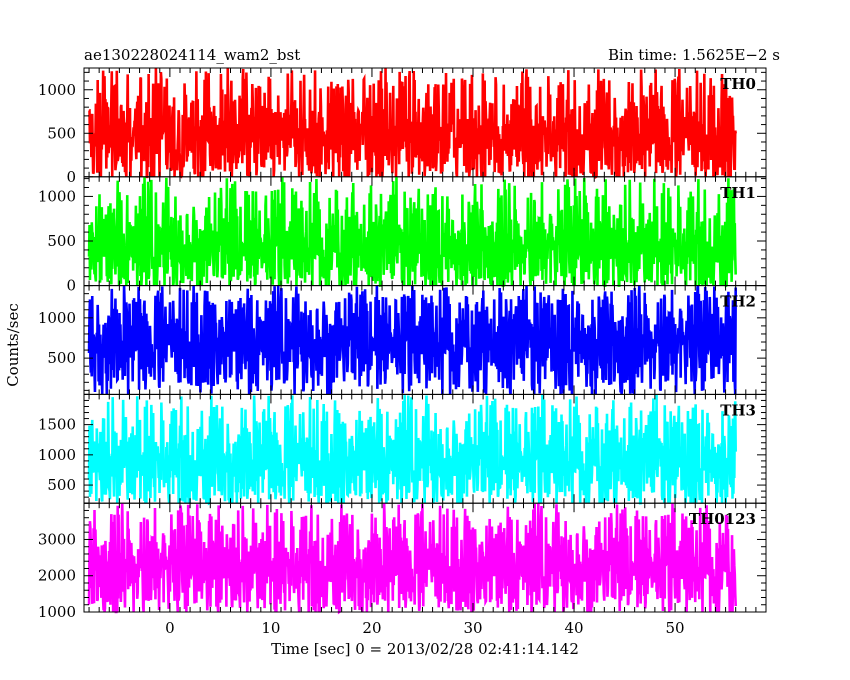 This screenshot has height=680, width=850. Describe the element at coordinates (425, 649) in the screenshot. I see `x-axis-label: Time [sec] 0 = 2013/02/28 02:41:14.142` at that location.